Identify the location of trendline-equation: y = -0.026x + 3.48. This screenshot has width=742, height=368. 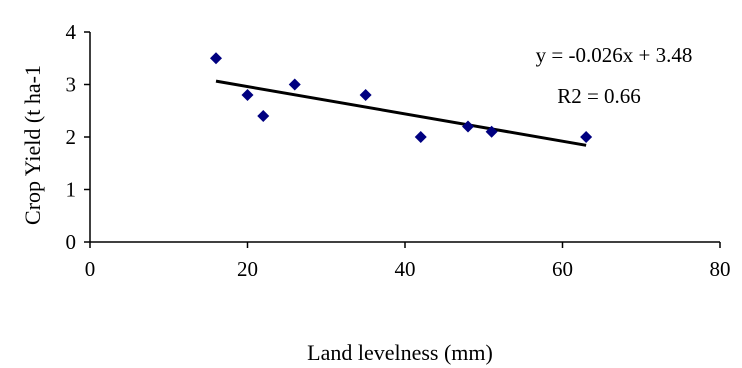
(614, 55).